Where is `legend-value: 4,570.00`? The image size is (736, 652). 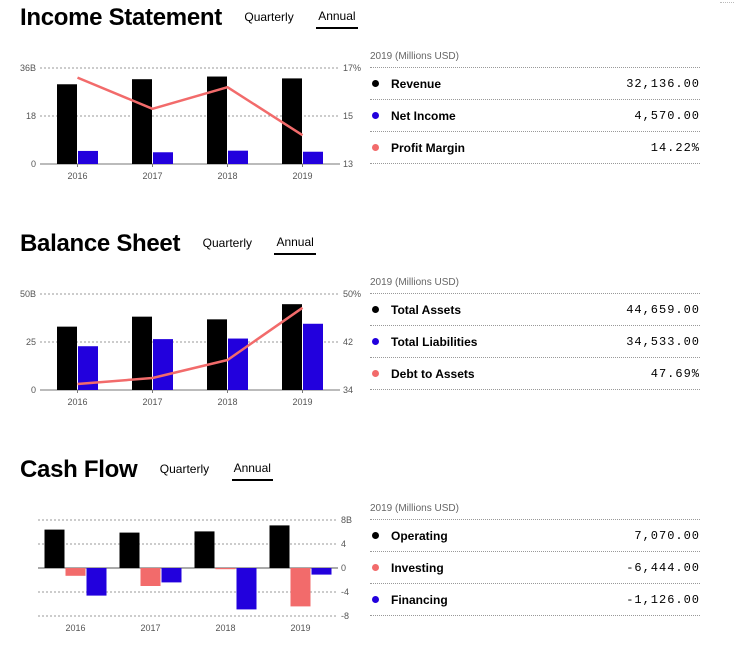 legend-value: 4,570.00 is located at coordinates (667, 115).